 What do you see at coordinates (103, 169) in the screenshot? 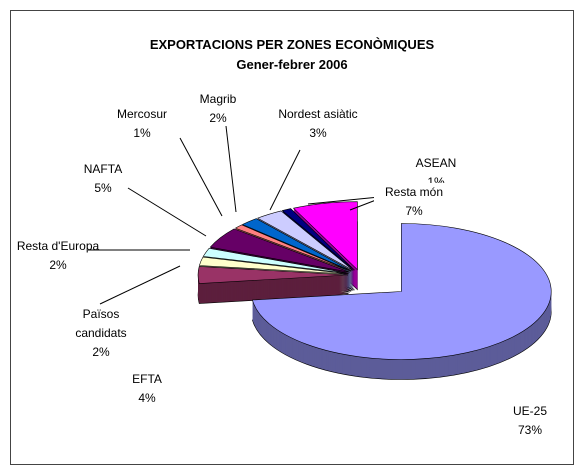
I see `category-label: NAFTA` at bounding box center [103, 169].